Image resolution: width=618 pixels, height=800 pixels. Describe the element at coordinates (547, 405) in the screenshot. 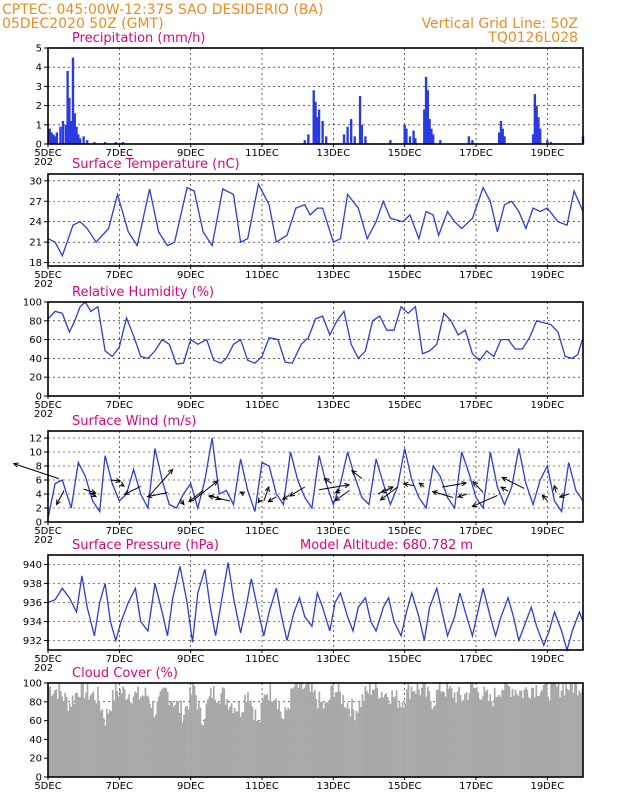

I see `x-tick-label: 19DEC` at that location.